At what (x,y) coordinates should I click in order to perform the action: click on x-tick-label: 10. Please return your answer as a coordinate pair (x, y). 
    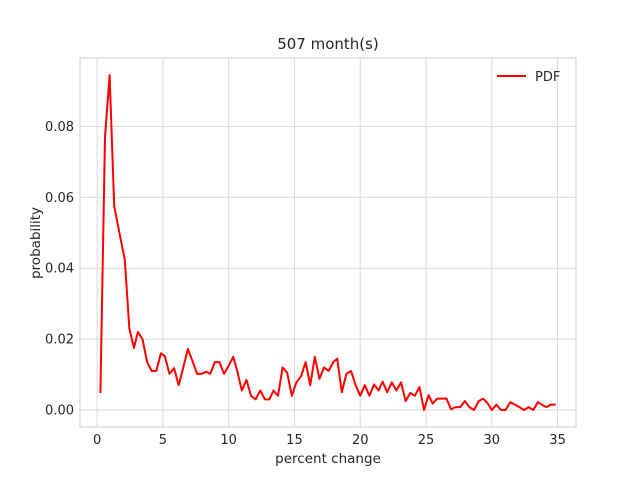
    Looking at the image, I should click on (228, 440).